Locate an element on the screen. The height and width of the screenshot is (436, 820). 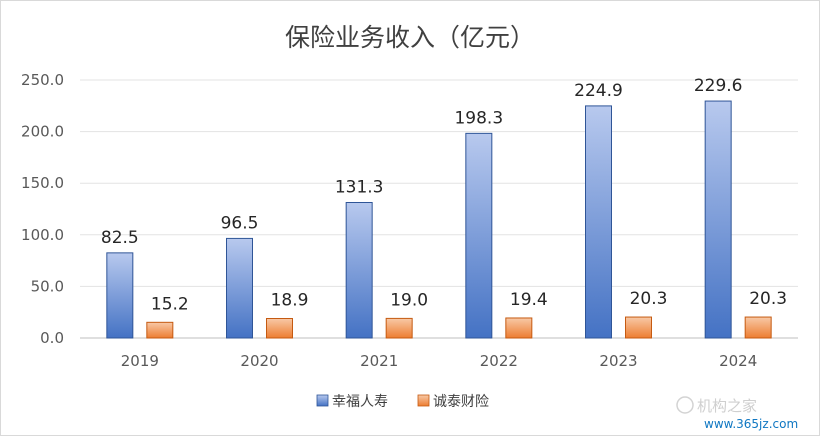
x-axis-ticks: 2019 2020 2021 2022 2023 2024 is located at coordinates (439, 361).